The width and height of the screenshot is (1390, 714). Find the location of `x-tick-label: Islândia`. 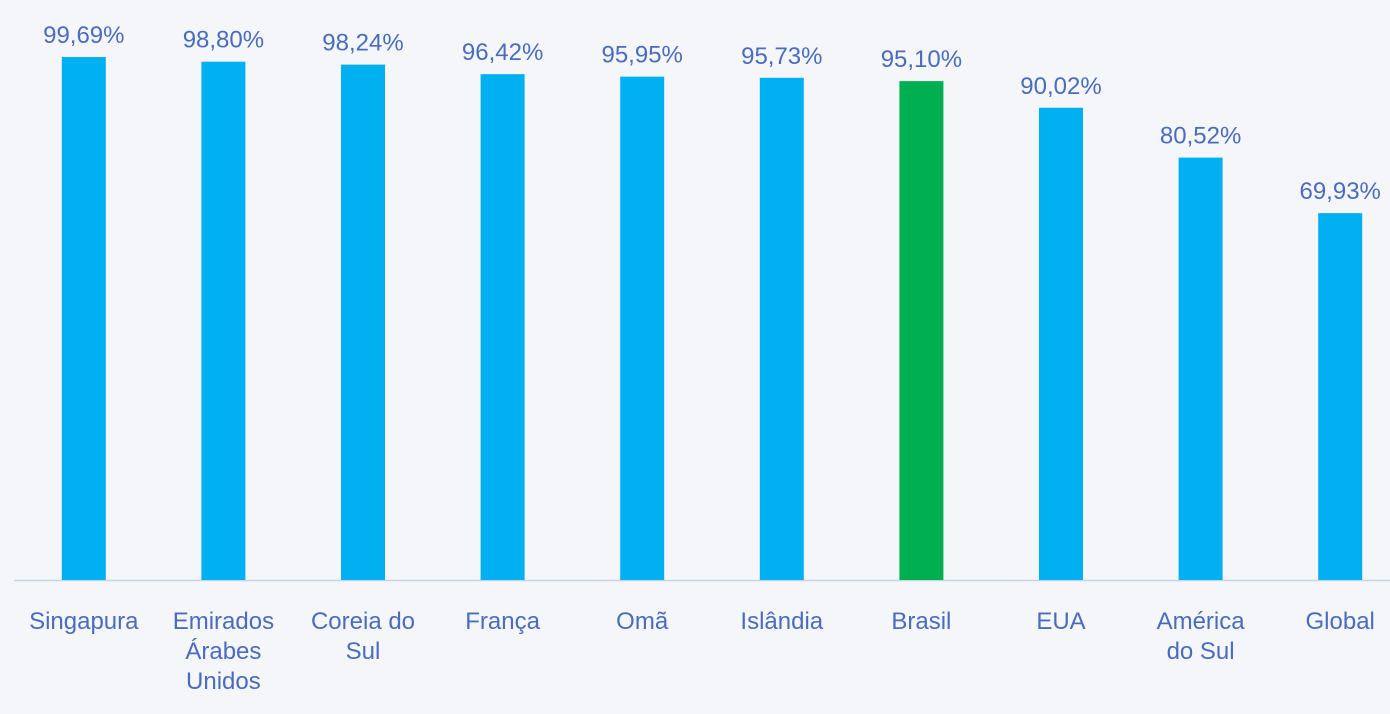

x-tick-label: Islândia is located at coordinates (782, 621).